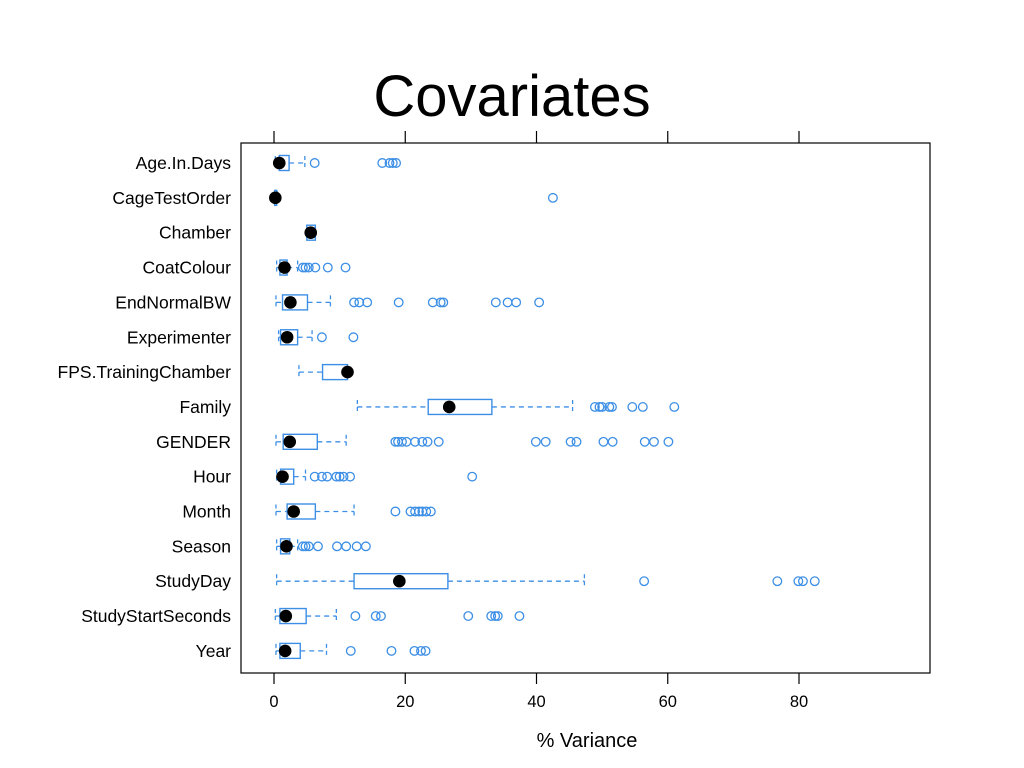 This screenshot has width=1024, height=768. I want to click on category-label: StudyStartSeconds, so click(156, 616).